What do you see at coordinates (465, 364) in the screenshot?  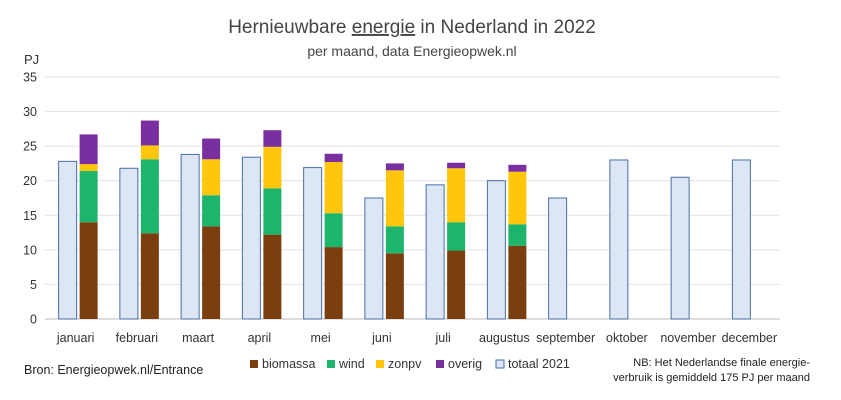 I see `legend-label-overig: overig` at bounding box center [465, 364].